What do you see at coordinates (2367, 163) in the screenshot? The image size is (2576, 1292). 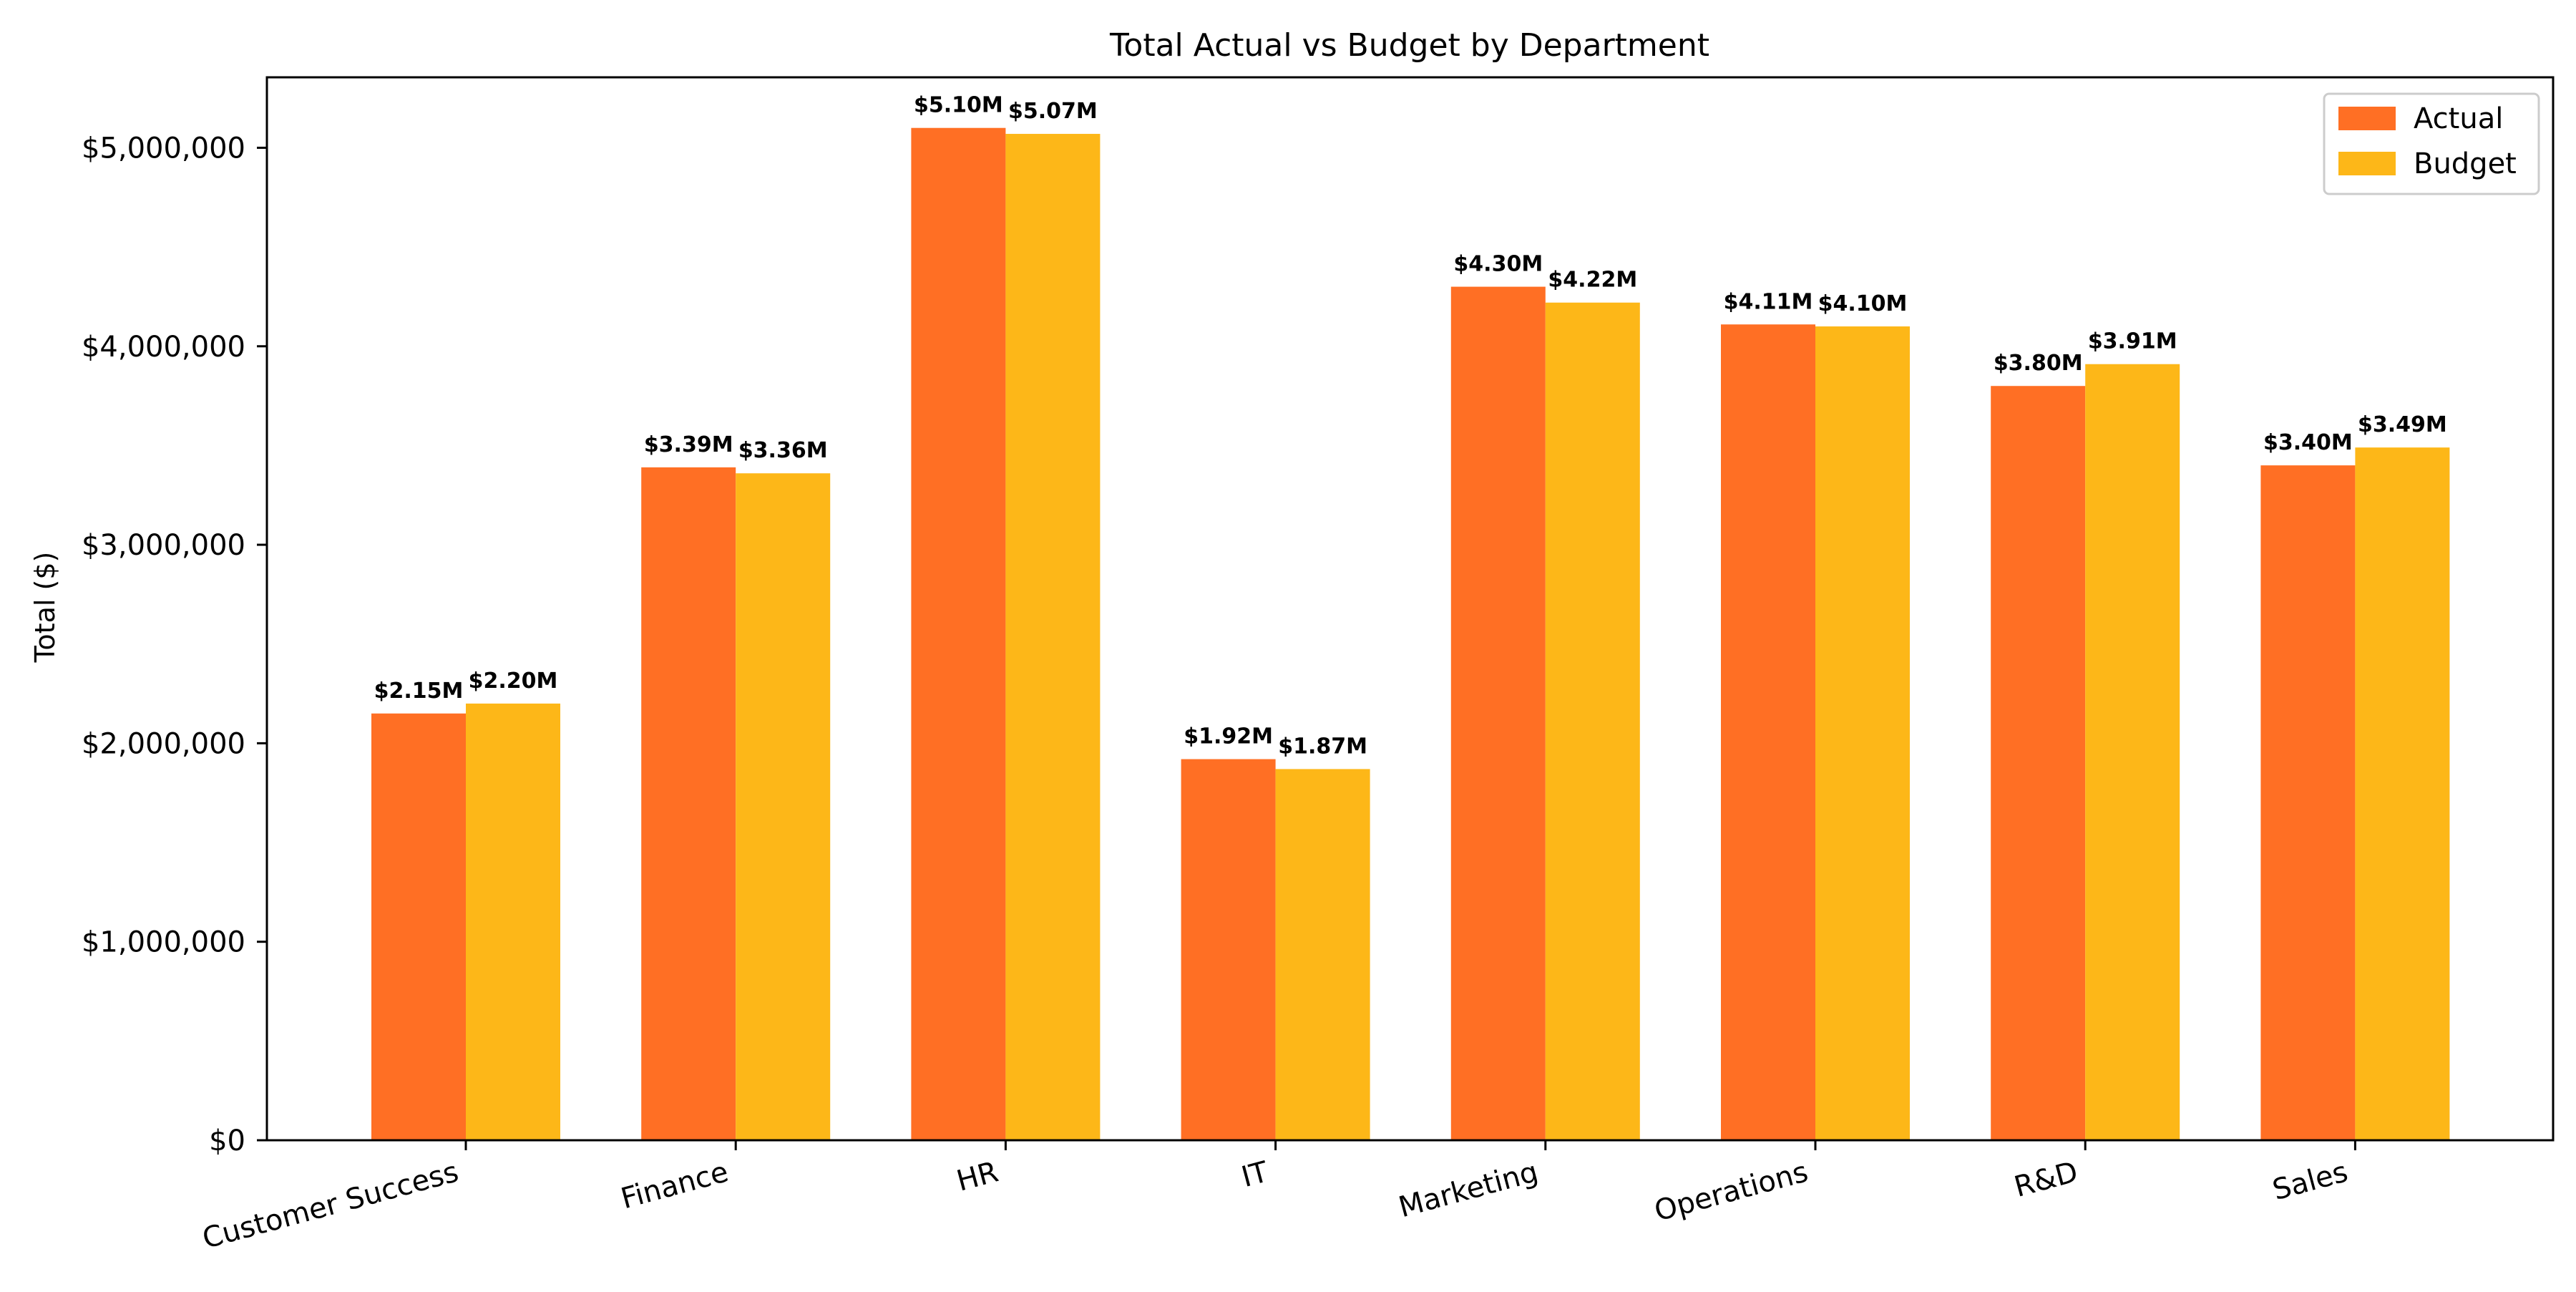 I see `legend-swatch-budget` at bounding box center [2367, 163].